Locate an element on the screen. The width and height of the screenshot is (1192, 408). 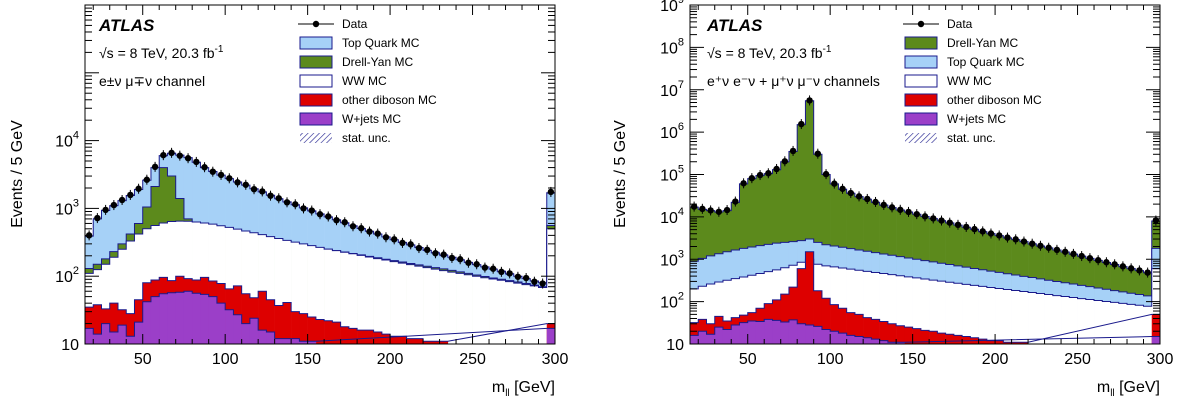
right-x-tick-label: 150 is located at coordinates (912, 359).